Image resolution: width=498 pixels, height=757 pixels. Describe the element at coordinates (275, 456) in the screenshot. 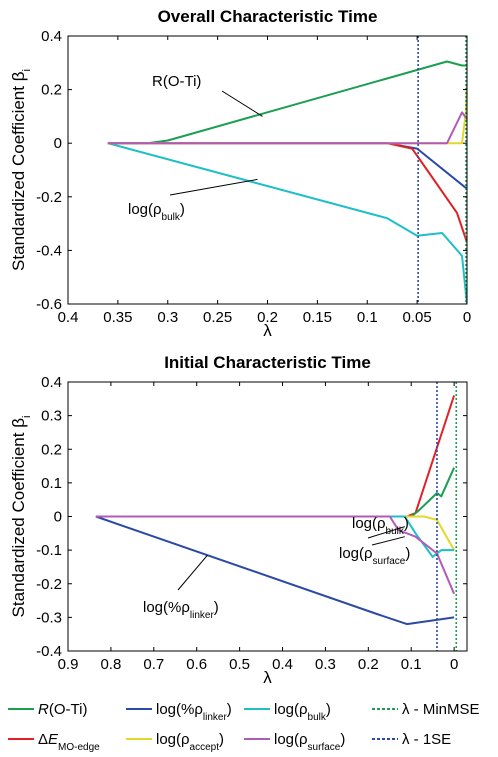

I see `series-line-dE` at that location.